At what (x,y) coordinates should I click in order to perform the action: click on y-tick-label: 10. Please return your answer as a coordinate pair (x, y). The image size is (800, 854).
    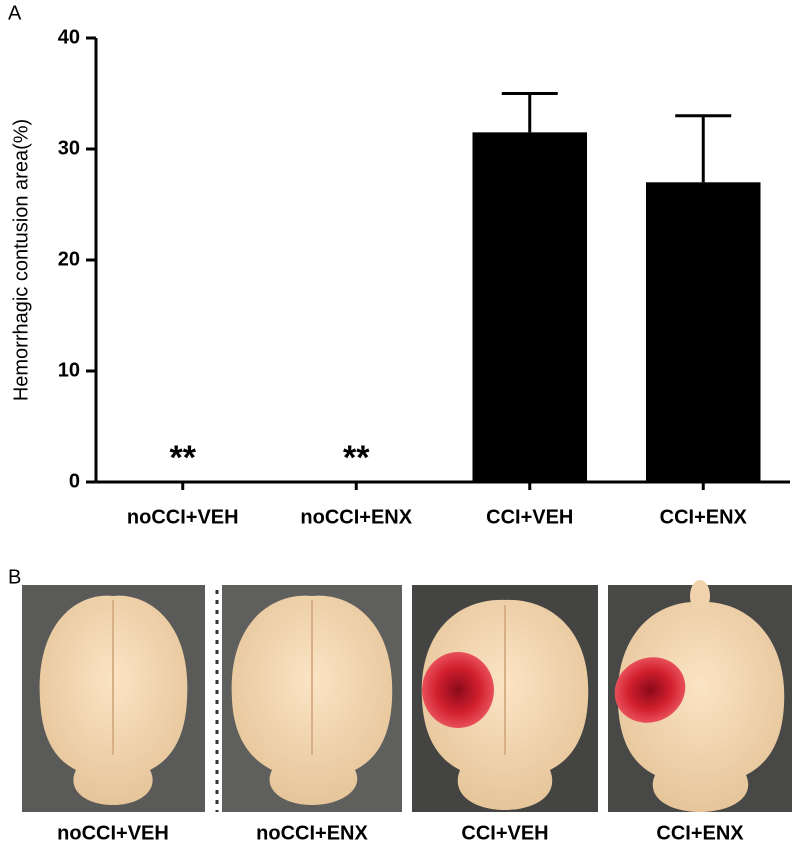
    Looking at the image, I should click on (69, 370).